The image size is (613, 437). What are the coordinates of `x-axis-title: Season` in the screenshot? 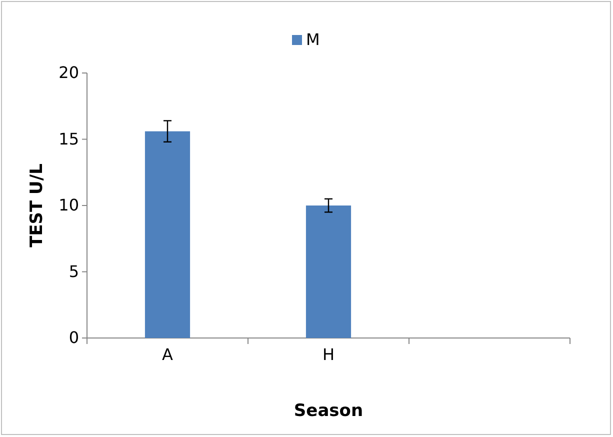 It's located at (329, 411).